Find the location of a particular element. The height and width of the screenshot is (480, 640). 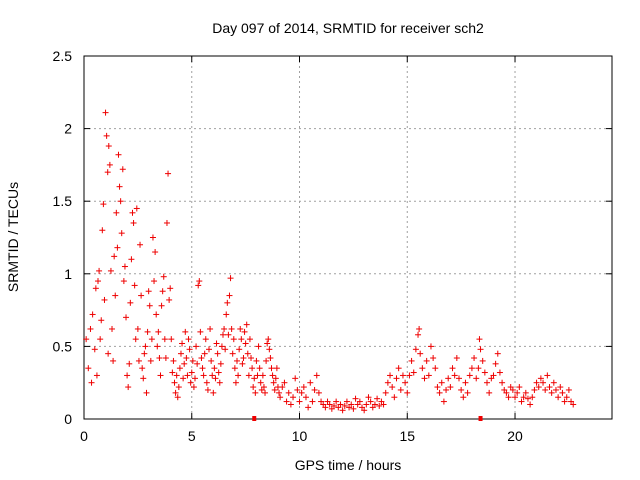

y-axis-label: SRMTID / TECUs is located at coordinates (13, 237).